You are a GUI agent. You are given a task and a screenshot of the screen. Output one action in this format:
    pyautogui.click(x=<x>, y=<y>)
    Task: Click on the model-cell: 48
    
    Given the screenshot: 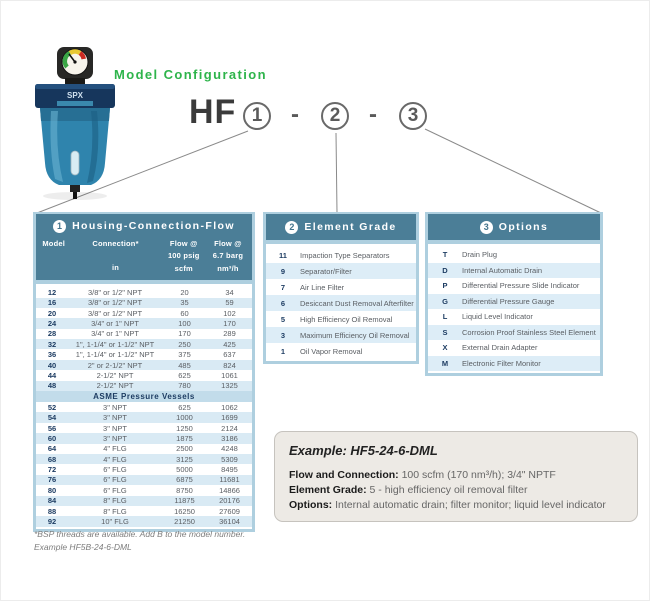 What is the action you would take?
    pyautogui.click(x=52, y=386)
    